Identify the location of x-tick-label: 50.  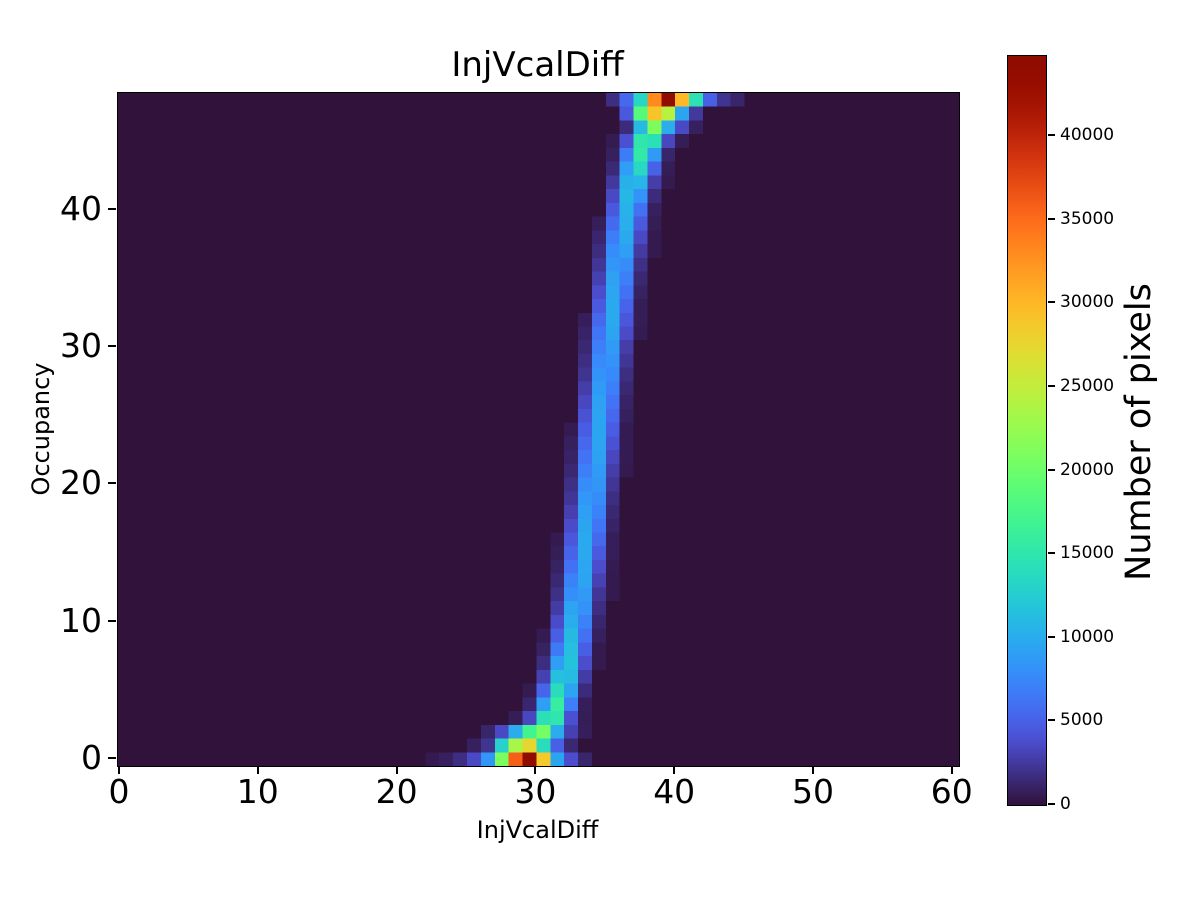
(813, 791).